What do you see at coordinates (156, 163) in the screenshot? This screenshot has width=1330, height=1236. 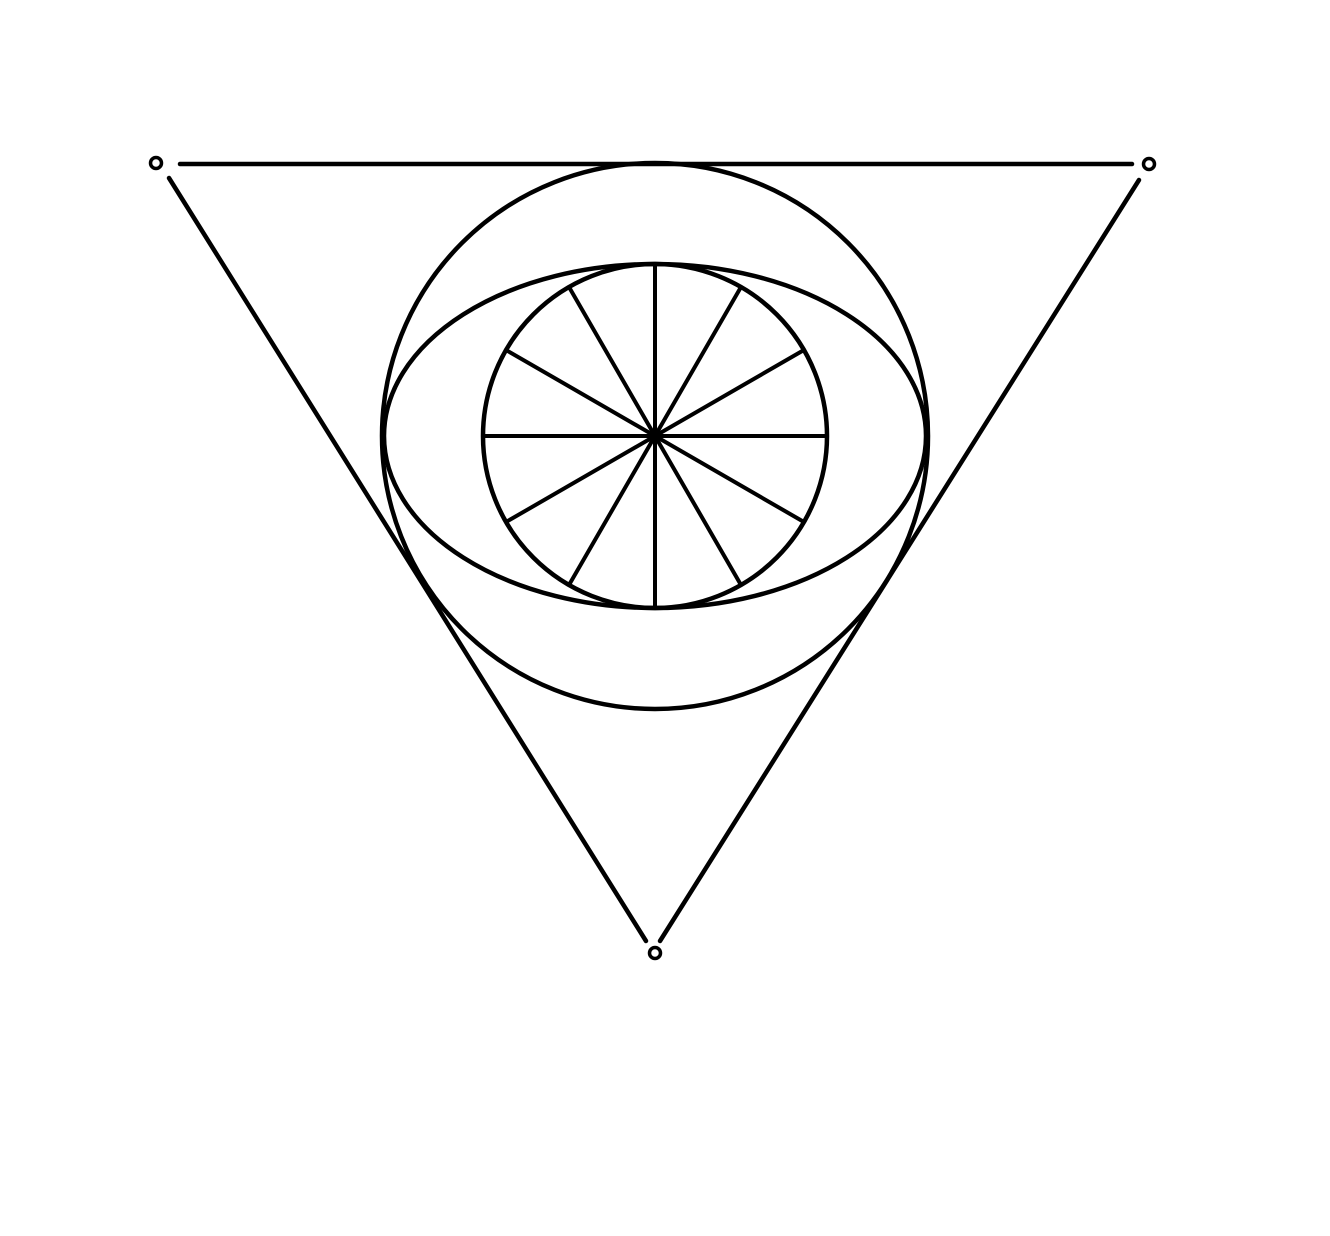 I see `vertex-marker-top-left` at bounding box center [156, 163].